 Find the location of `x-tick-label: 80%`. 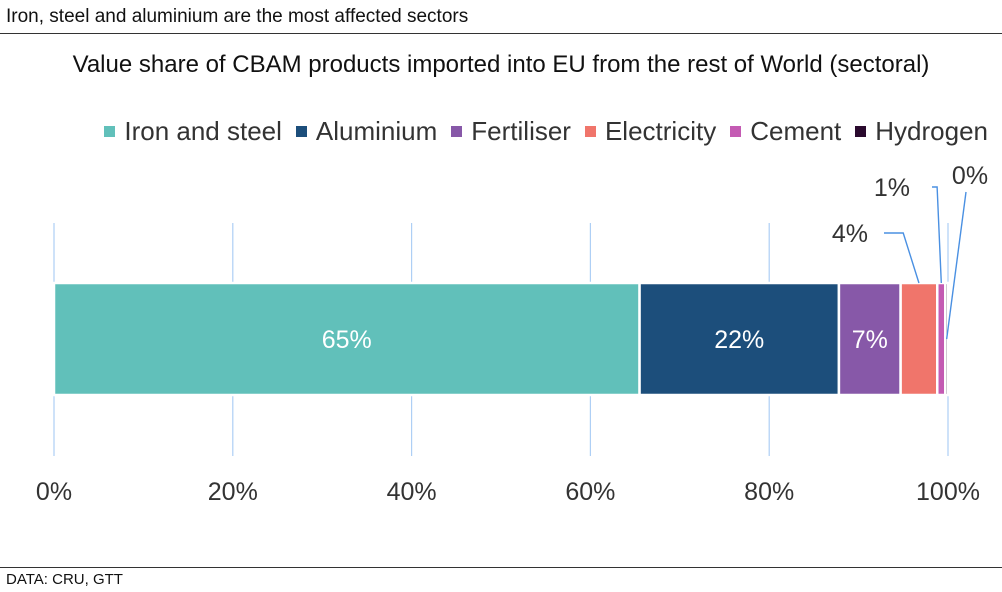

x-tick-label: 80% is located at coordinates (769, 492).